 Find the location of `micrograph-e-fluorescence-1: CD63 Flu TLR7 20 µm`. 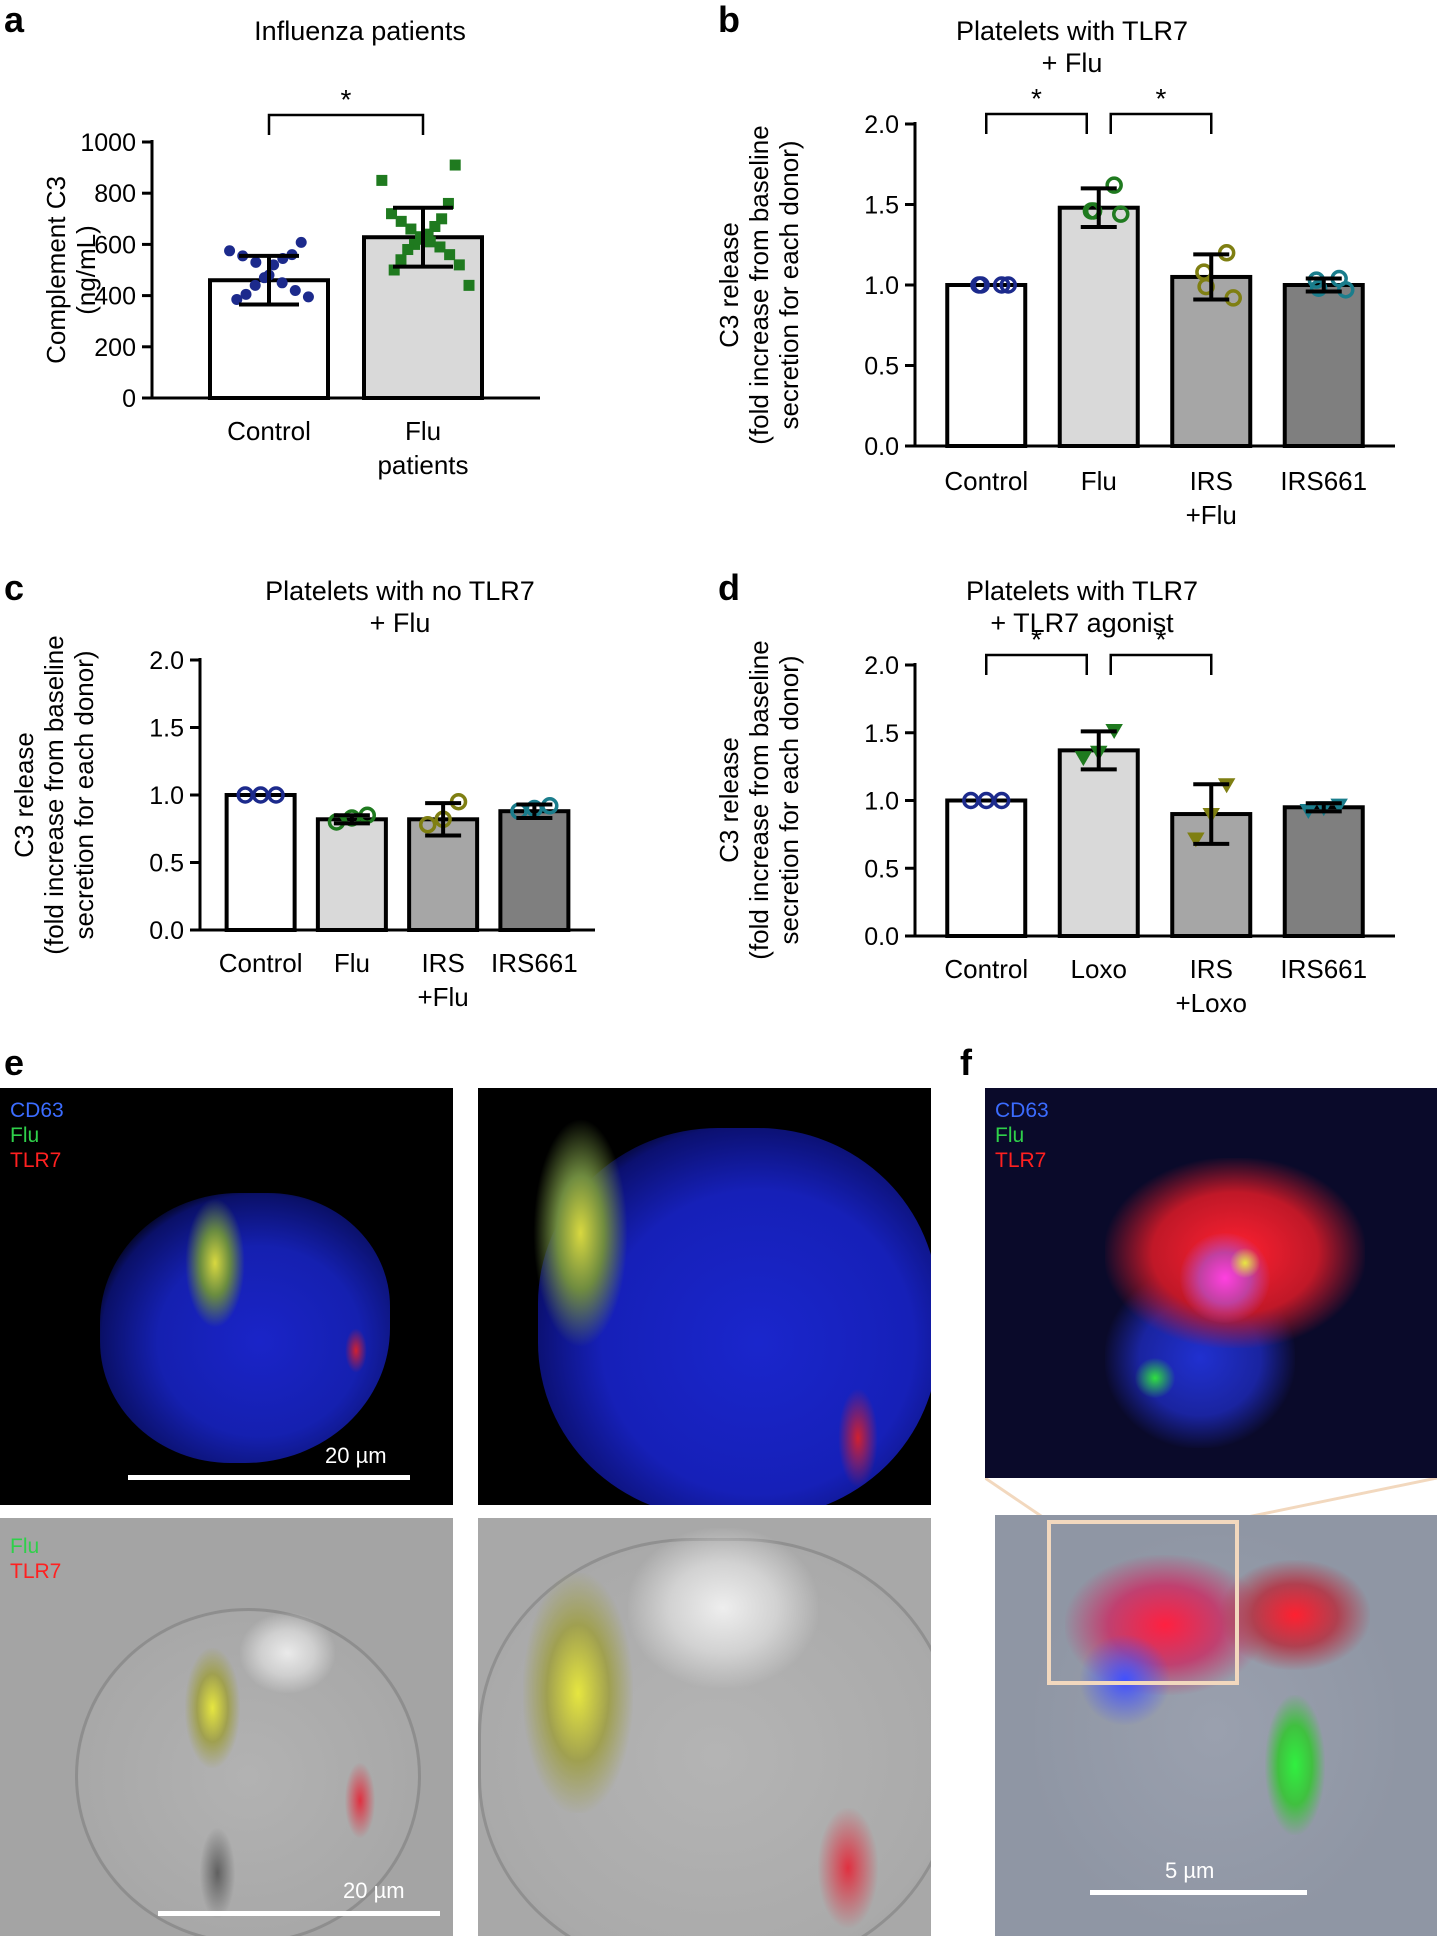

micrograph-e-fluorescence-1: CD63 Flu TLR7 20 µm is located at coordinates (226, 1296).